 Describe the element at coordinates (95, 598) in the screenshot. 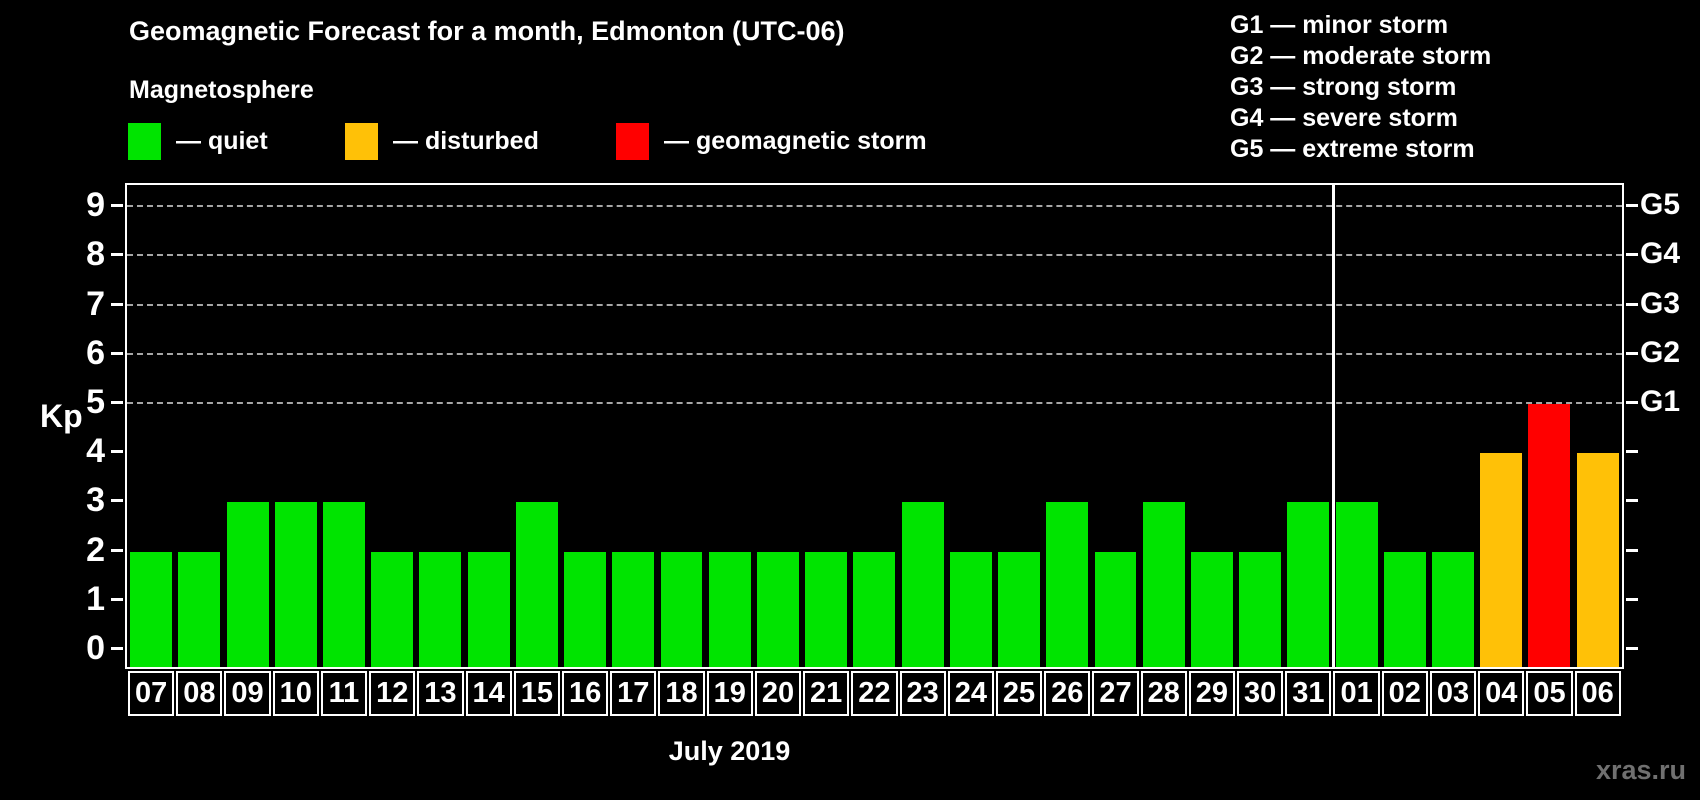

I see `y-tick-label-1: 1` at that location.